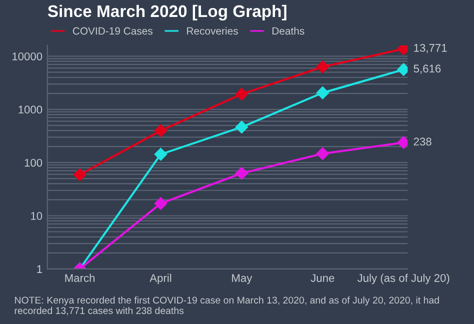 Image resolution: width=474 pixels, height=324 pixels. I want to click on y-tick-label: 100, so click(33, 162).